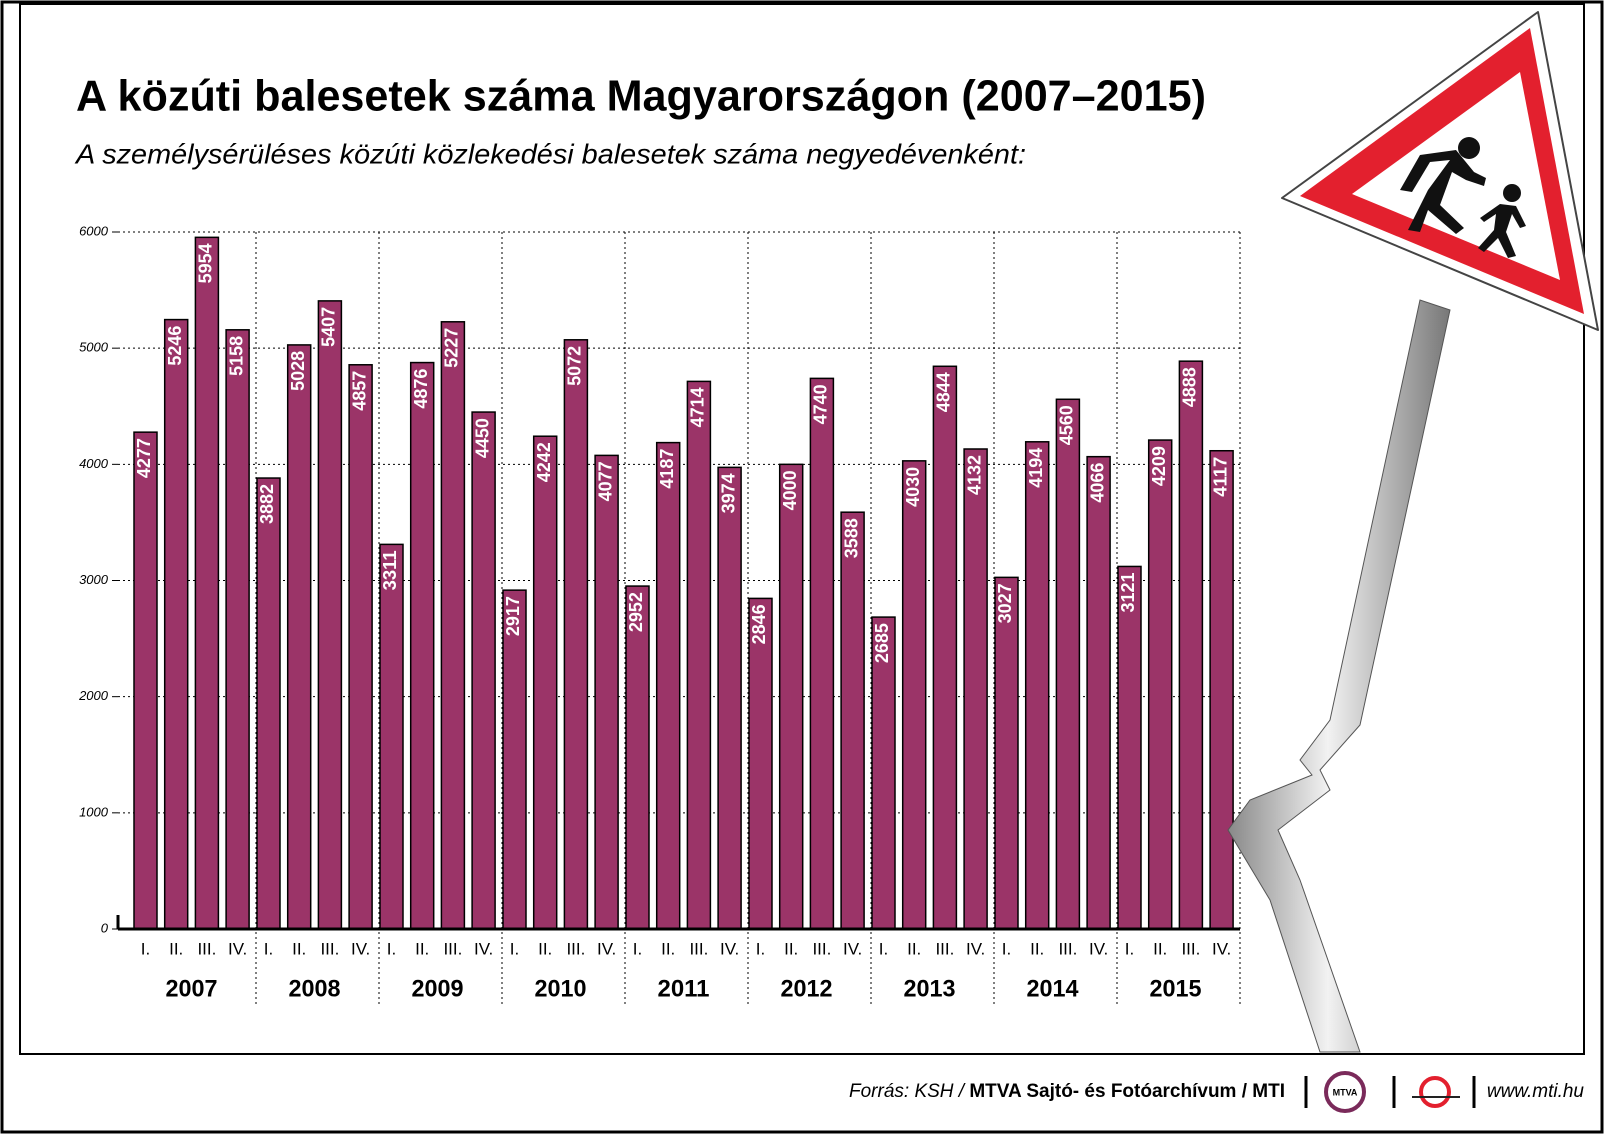 This screenshot has height=1134, width=1604. What do you see at coordinates (482, 438) in the screenshot?
I see `value-label: 4450` at bounding box center [482, 438].